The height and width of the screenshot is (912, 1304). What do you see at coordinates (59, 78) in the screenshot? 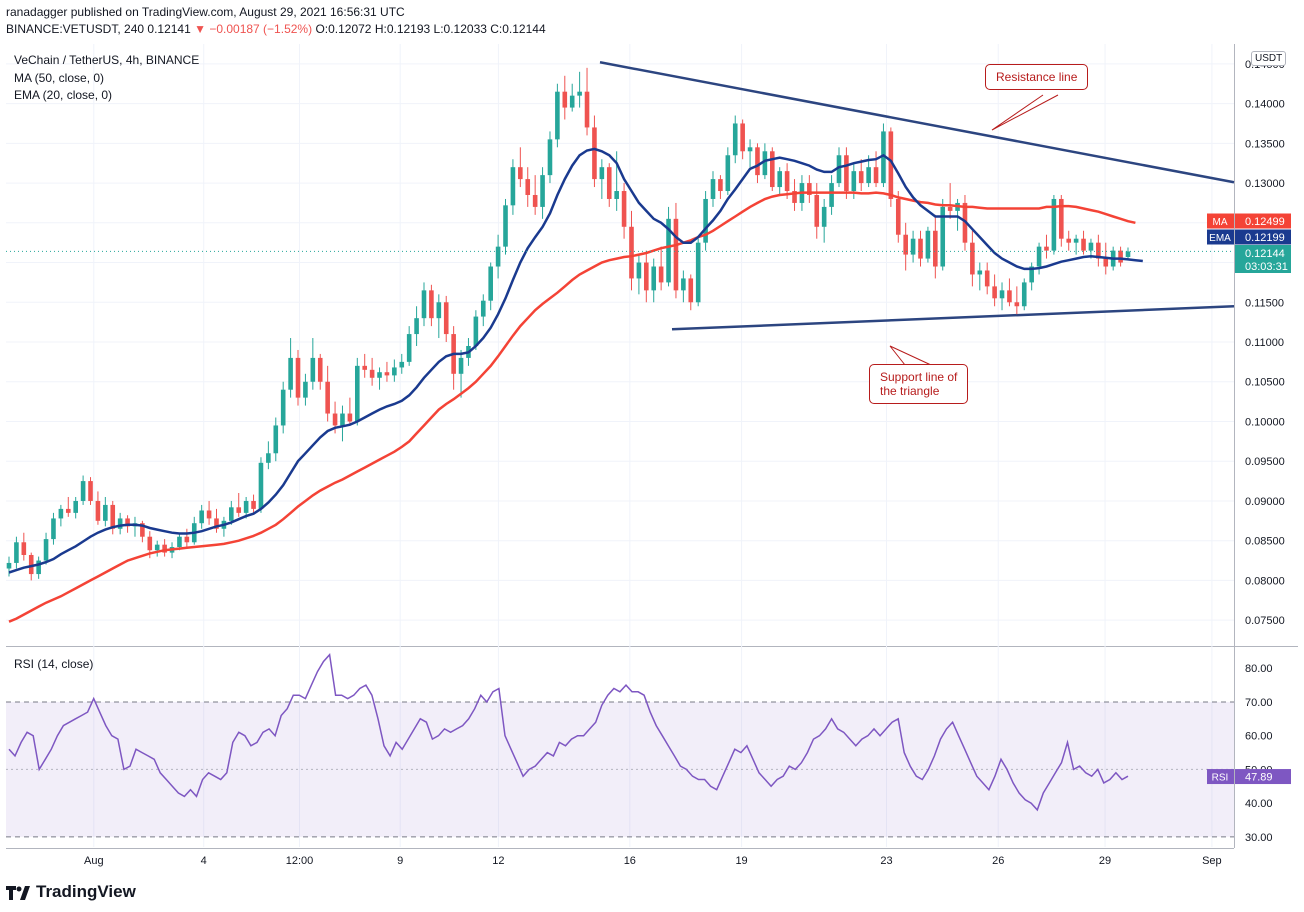
I see `ma-legend: MA (50, close, 0)` at bounding box center [59, 78].